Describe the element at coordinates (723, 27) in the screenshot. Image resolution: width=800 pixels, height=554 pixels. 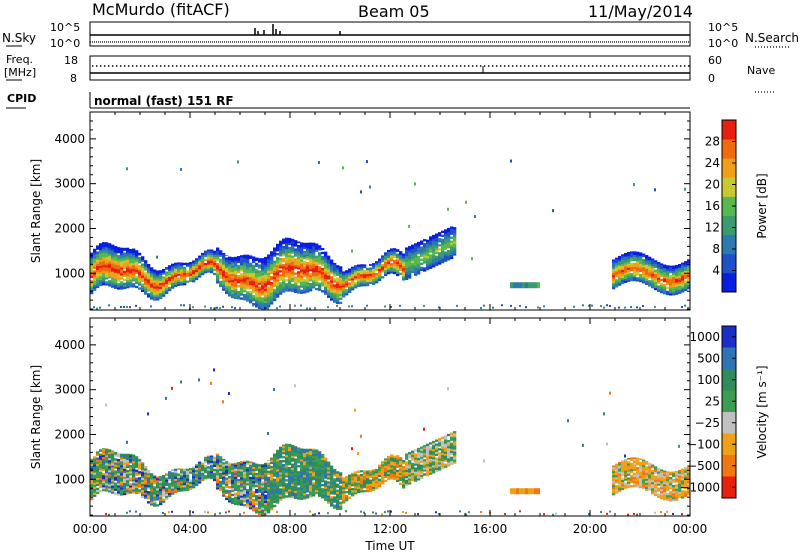
I see `nsearch-tick-high: 10^5` at that location.